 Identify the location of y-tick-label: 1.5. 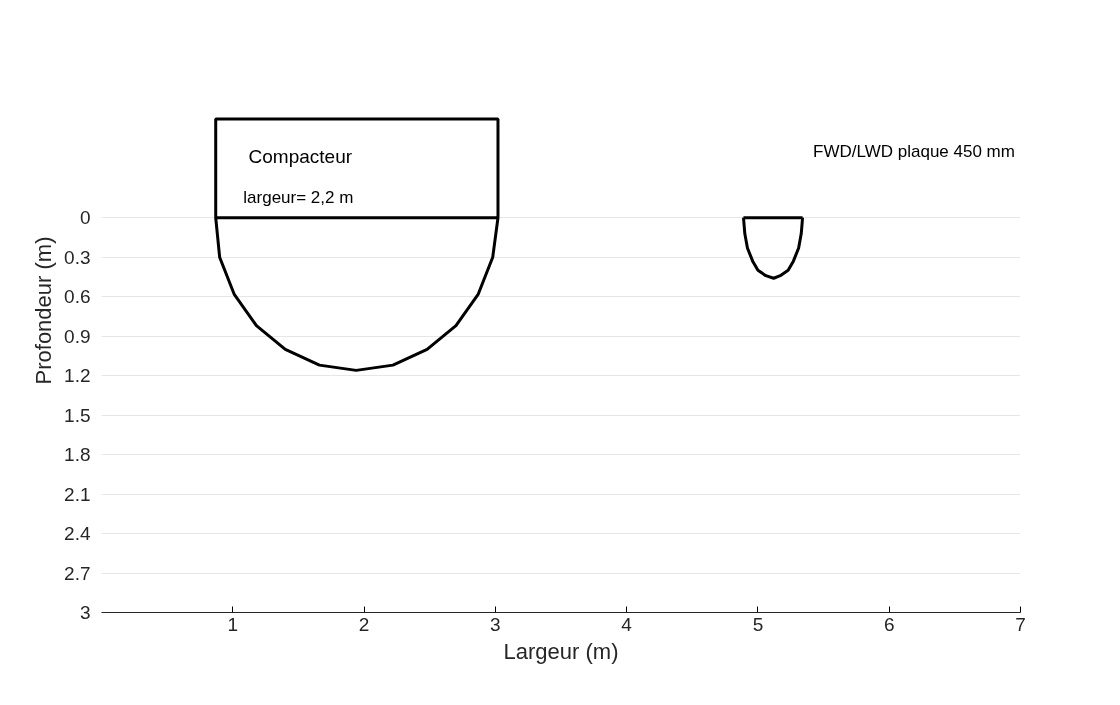
(77, 415).